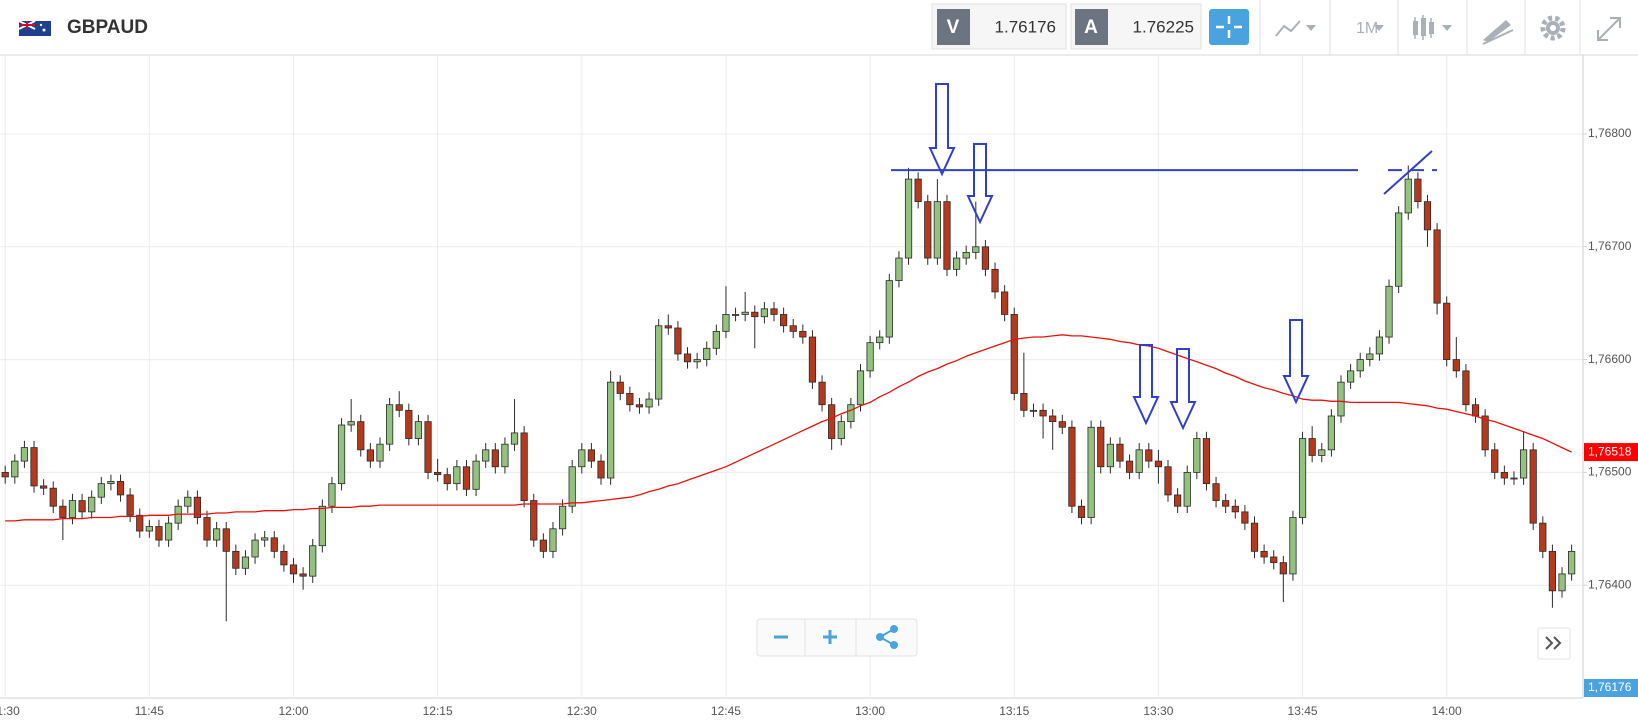 This screenshot has height=728, width=1638. I want to click on x-tick-label: 11:45, so click(149, 711).